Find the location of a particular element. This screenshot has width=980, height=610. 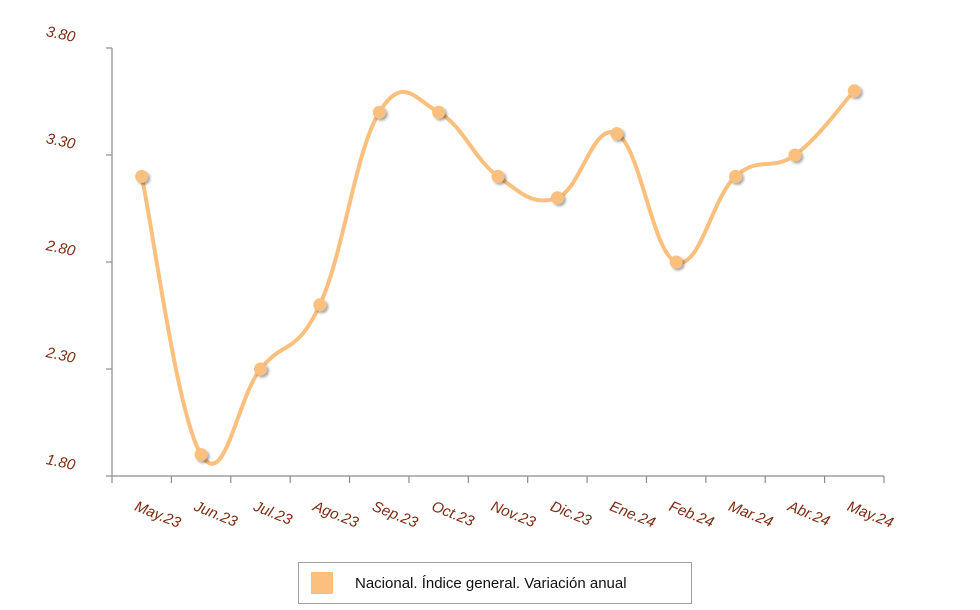

y-tick-label: 3.80 is located at coordinates (61, 34).